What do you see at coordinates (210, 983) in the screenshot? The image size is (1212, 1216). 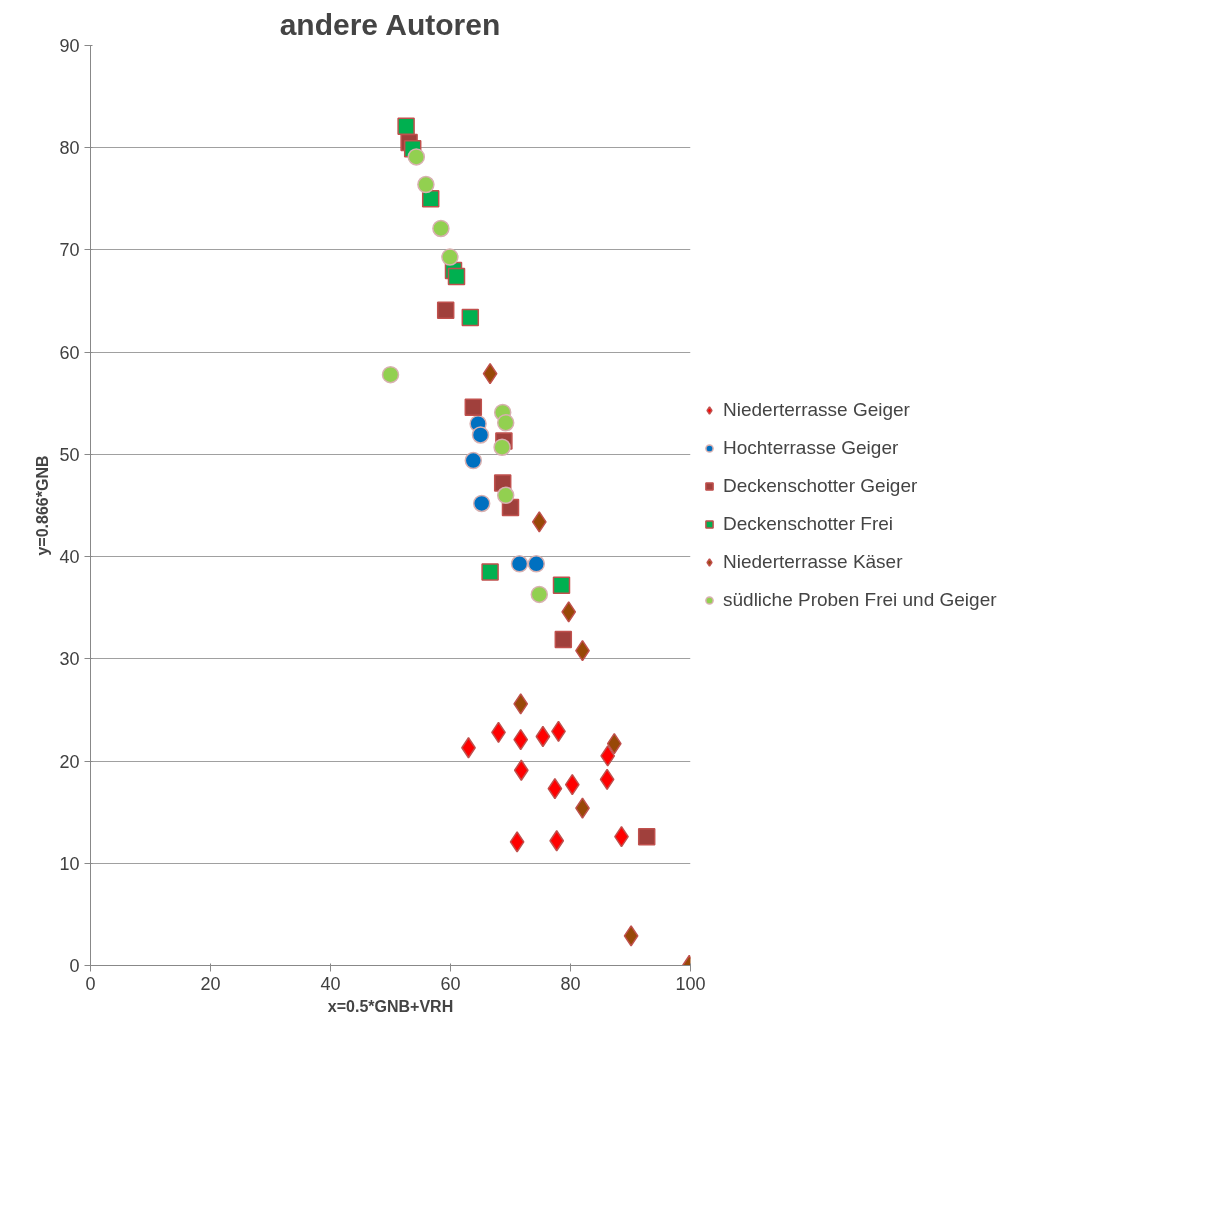 I see `x-tick-label: 20` at bounding box center [210, 983].